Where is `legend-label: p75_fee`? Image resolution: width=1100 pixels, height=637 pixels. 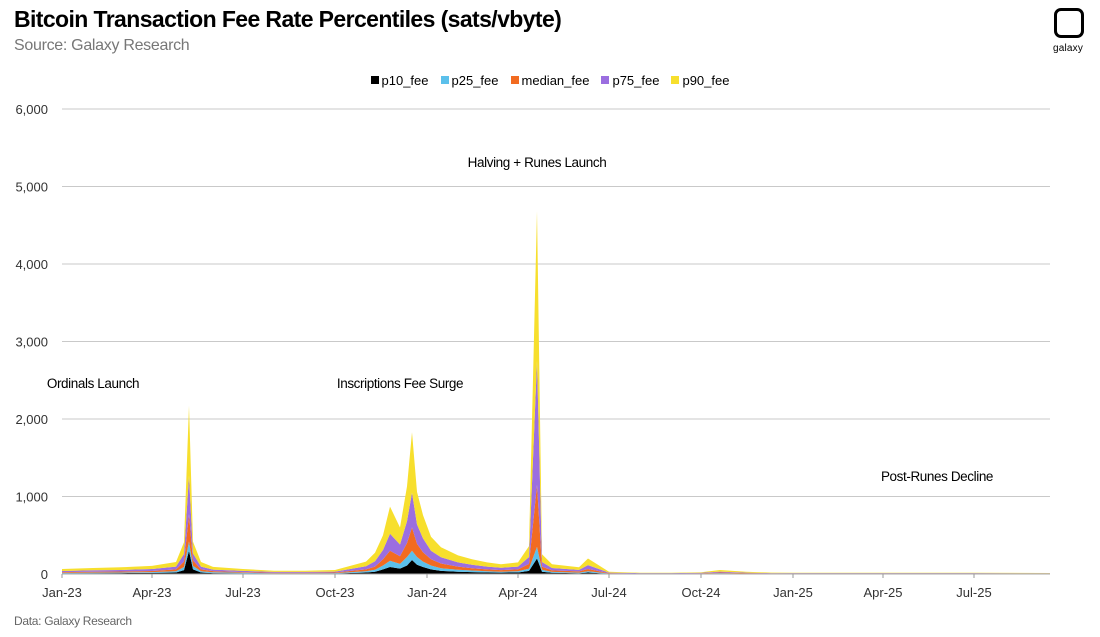
legend-label: p75_fee is located at coordinates (636, 80).